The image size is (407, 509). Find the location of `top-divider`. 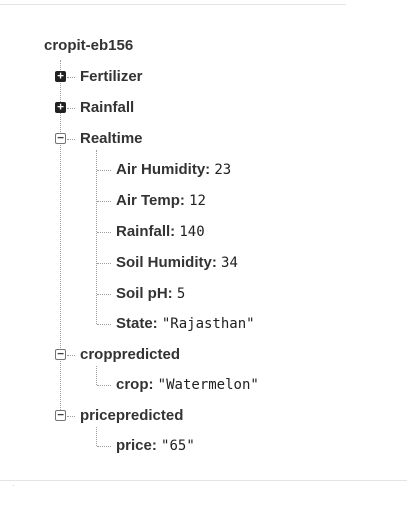

top-divider is located at coordinates (173, 4).